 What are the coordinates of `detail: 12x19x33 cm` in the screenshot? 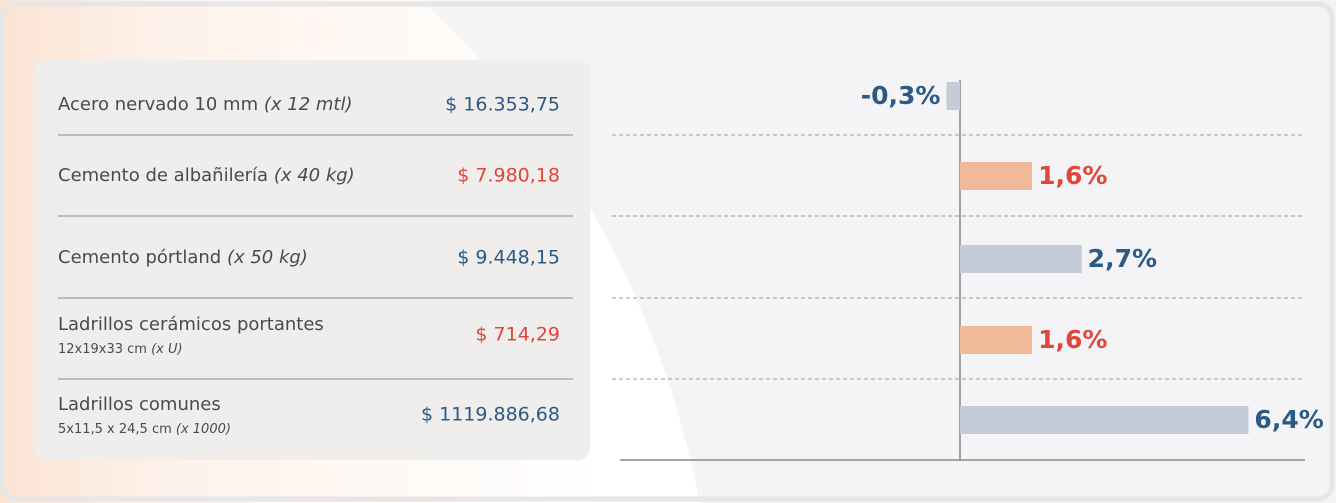 It's located at (104, 349).